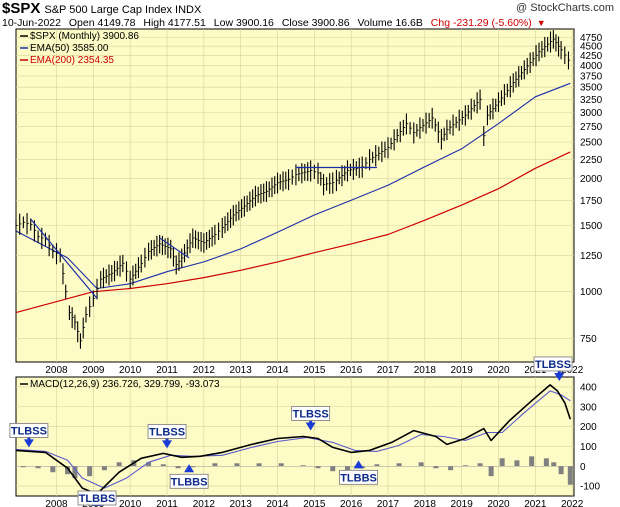 The height and width of the screenshot is (507, 620). Describe the element at coordinates (93, 370) in the screenshot. I see `price-x-tick-label: 2009` at that location.